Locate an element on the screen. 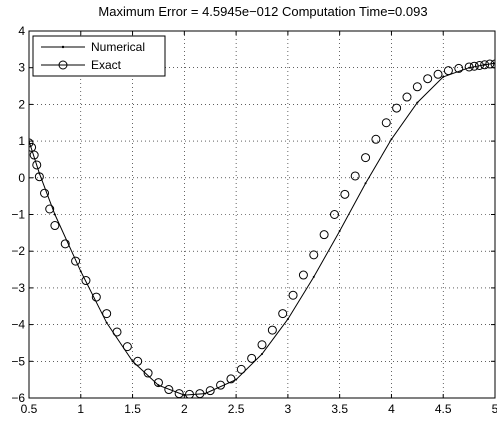 The height and width of the screenshot is (423, 497). x-tick-label: 4.5 is located at coordinates (443, 409).